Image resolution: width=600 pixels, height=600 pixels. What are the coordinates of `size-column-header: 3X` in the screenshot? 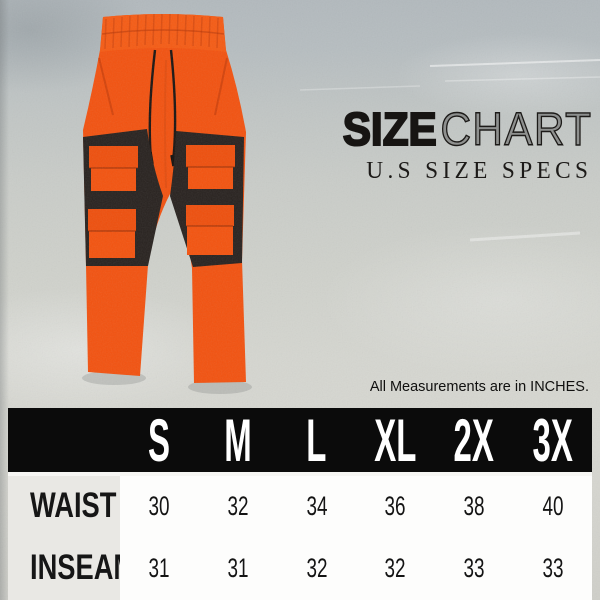 It's located at (552, 440).